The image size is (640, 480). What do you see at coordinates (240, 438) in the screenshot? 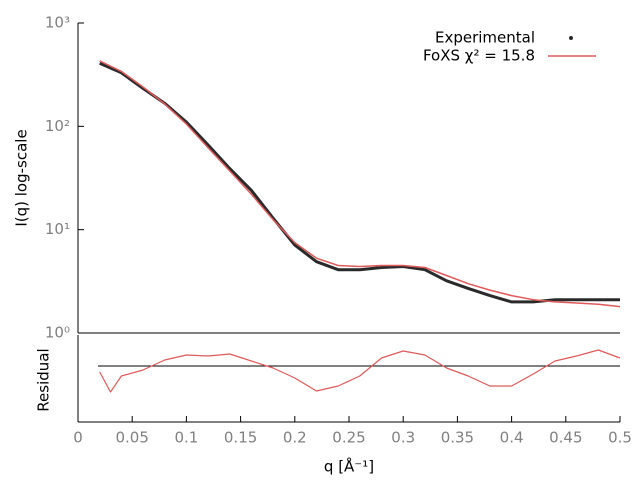
I see `x-tick-label: 0.15` at bounding box center [240, 438].